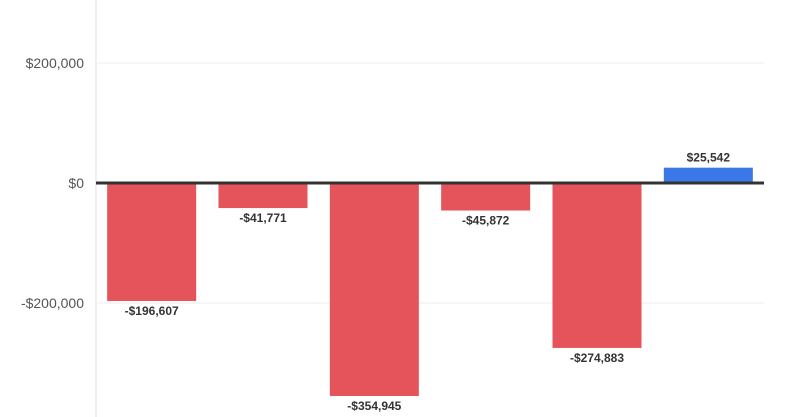 Image resolution: width=794 pixels, height=417 pixels. I want to click on bar-value-label: -$354,945, so click(374, 406).